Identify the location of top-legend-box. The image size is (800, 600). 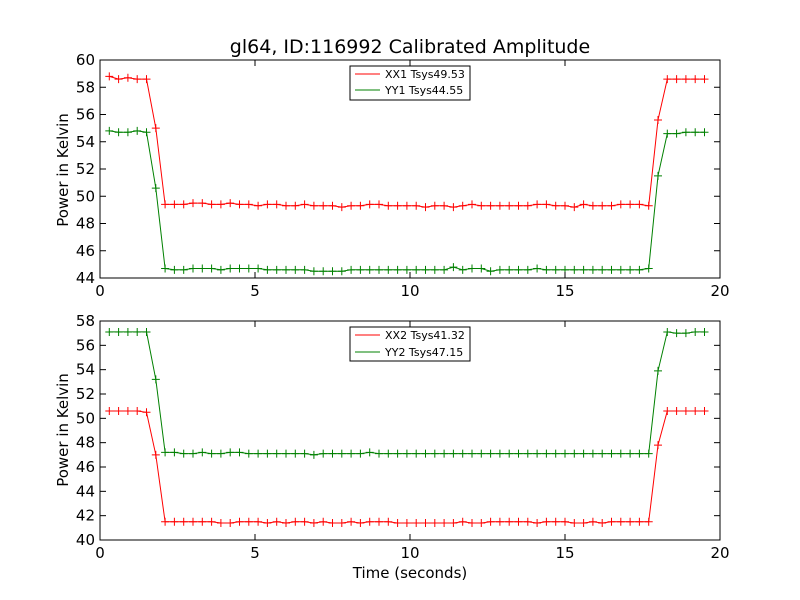
(410, 83).